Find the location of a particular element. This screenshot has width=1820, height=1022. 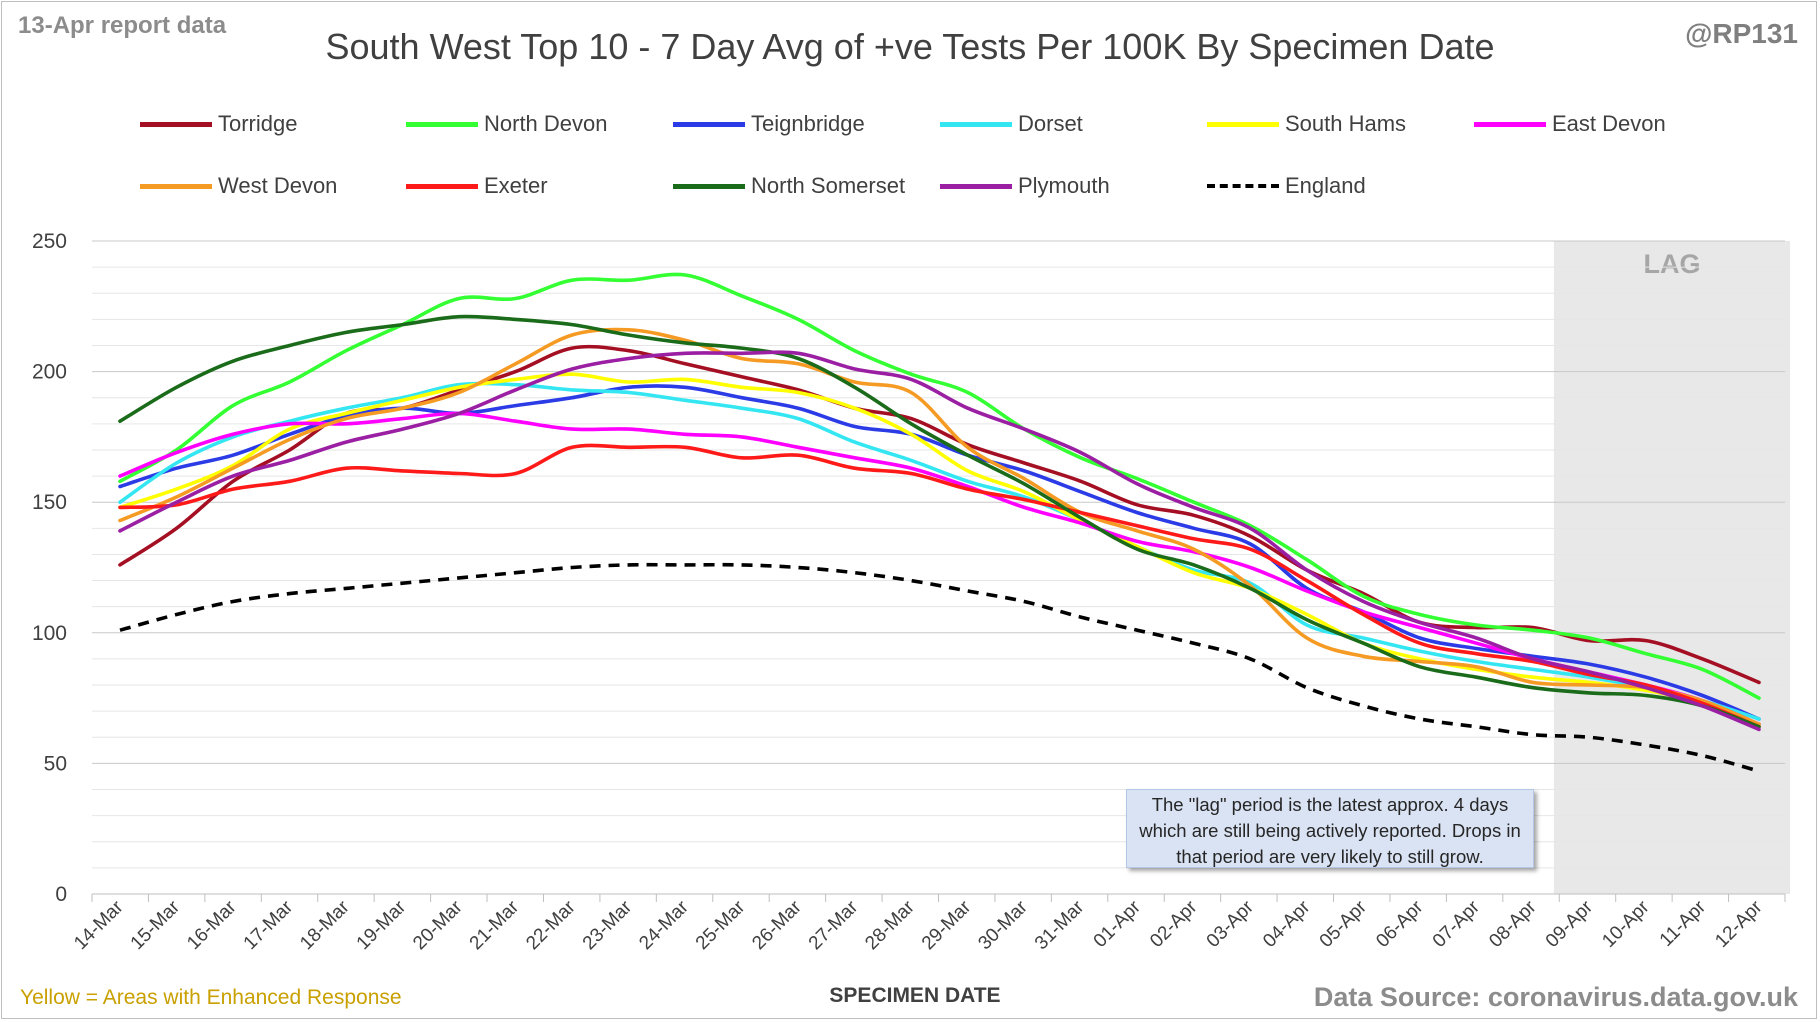

x-tick-label: 14-Mar is located at coordinates (99, 925).